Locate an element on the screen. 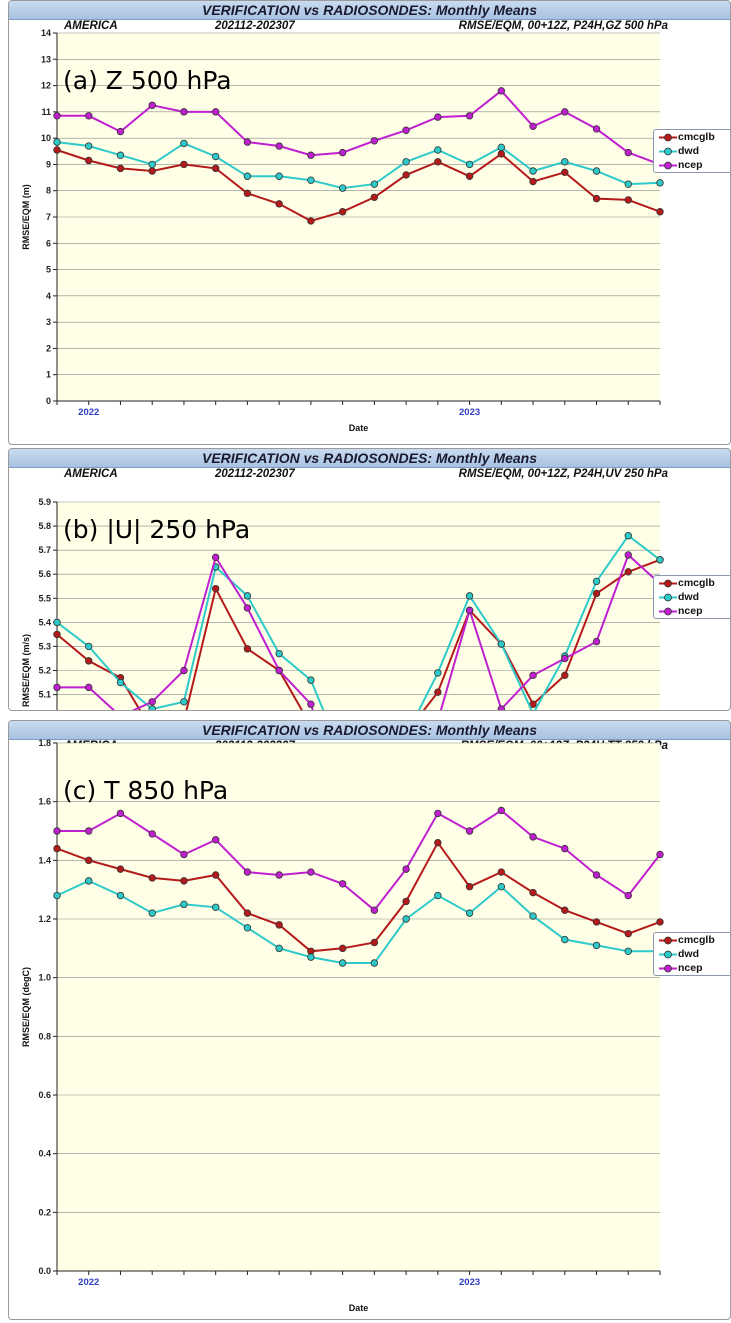 This screenshot has width=731, height=1323. y-tick-label: 1.2 is located at coordinates (44, 919).